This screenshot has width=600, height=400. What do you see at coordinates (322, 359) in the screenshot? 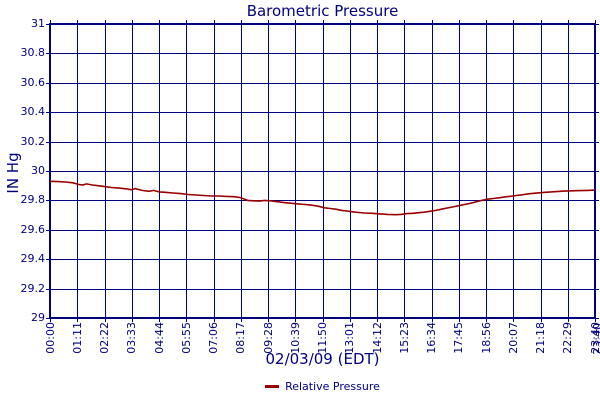
I see `x-axis-title: 02/03/09 (EDT)` at bounding box center [322, 359].